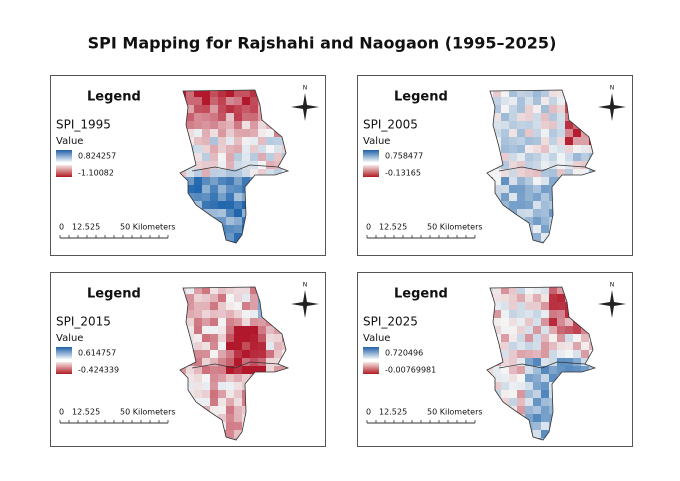 The image size is (680, 481). I want to click on scale-label: 0, so click(368, 227).